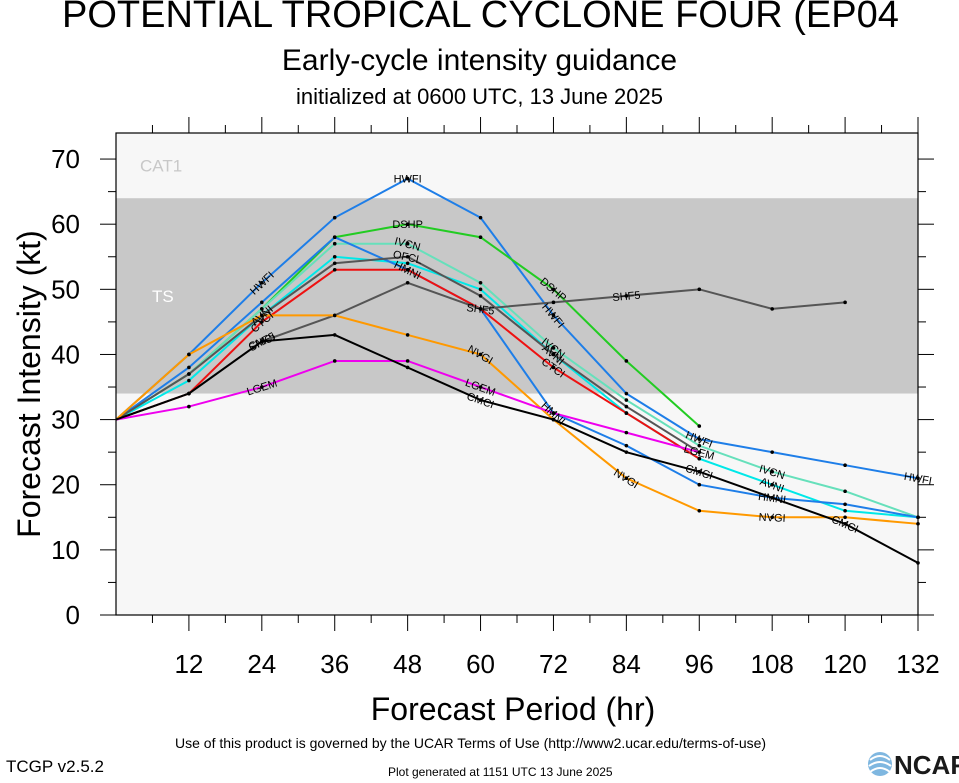  I want to click on x-tick-label: 24, so click(261, 664).